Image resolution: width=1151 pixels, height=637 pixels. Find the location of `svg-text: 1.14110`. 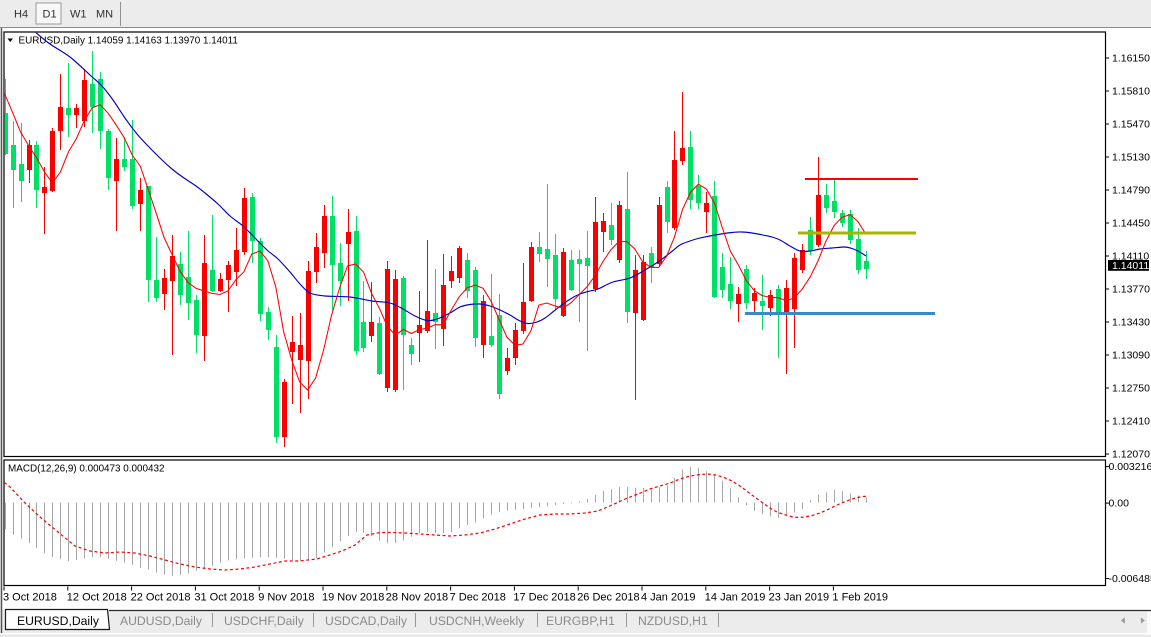

svg-text: 1.14110 is located at coordinates (1130, 257).